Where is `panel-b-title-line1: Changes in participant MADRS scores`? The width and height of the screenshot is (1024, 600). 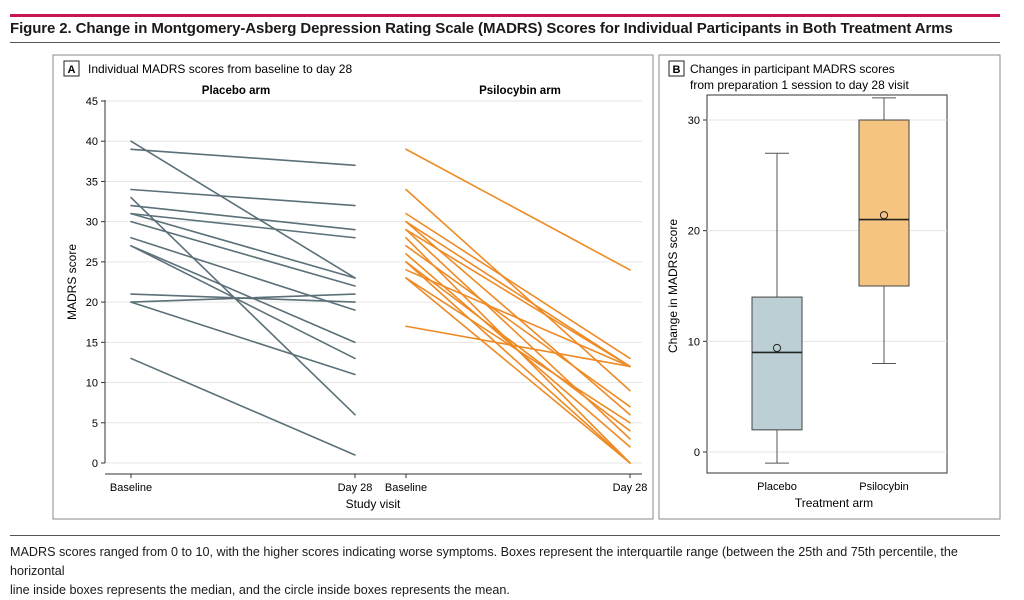
panel-b-title-line1: Changes in participant MADRS scores is located at coordinates (792, 69).